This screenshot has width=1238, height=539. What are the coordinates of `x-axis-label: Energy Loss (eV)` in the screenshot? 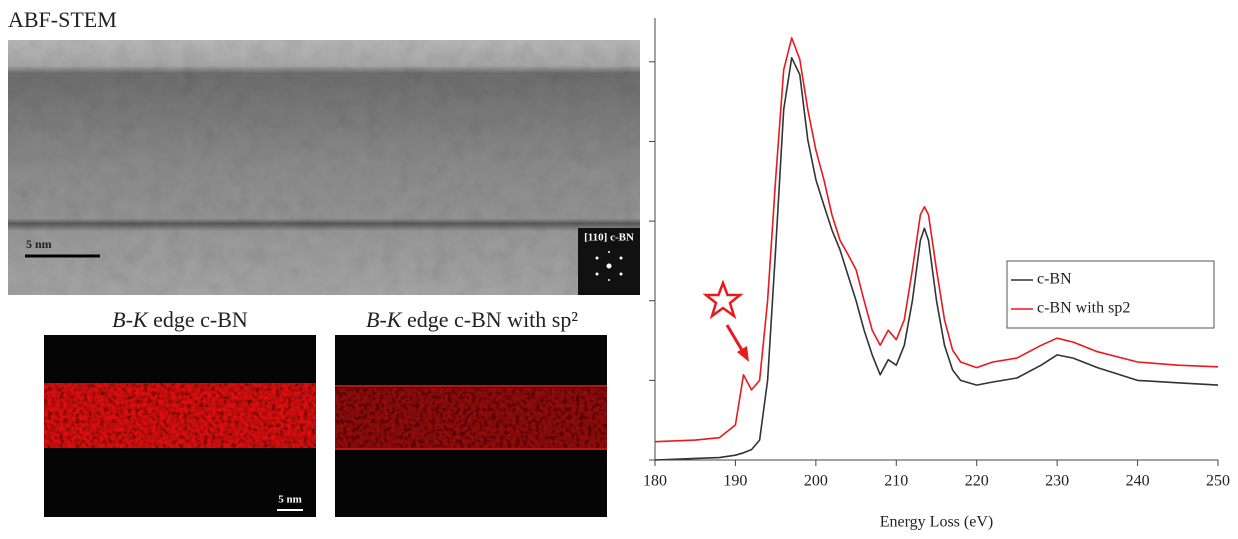 It's located at (936, 522).